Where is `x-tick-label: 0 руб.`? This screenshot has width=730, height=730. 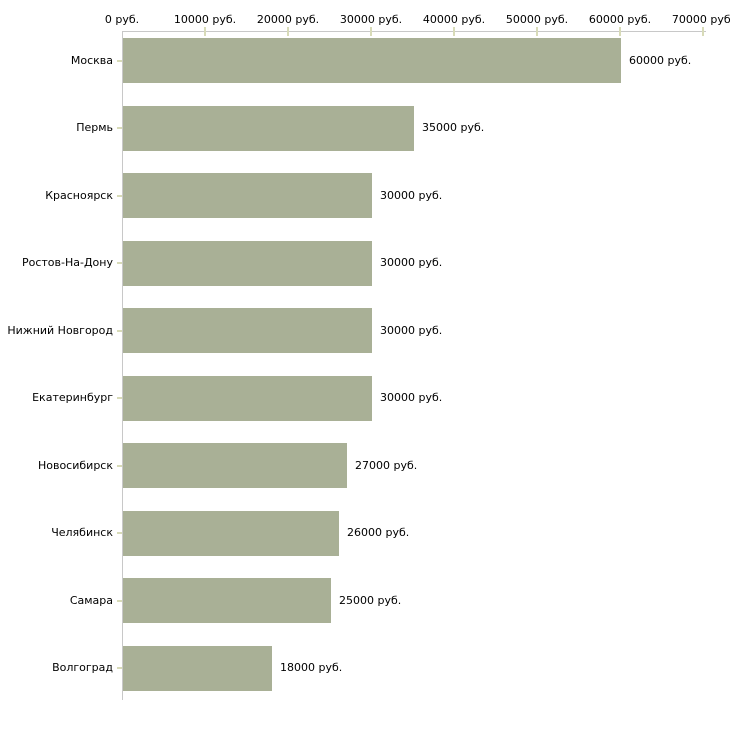 x-tick-label: 0 руб. is located at coordinates (122, 19).